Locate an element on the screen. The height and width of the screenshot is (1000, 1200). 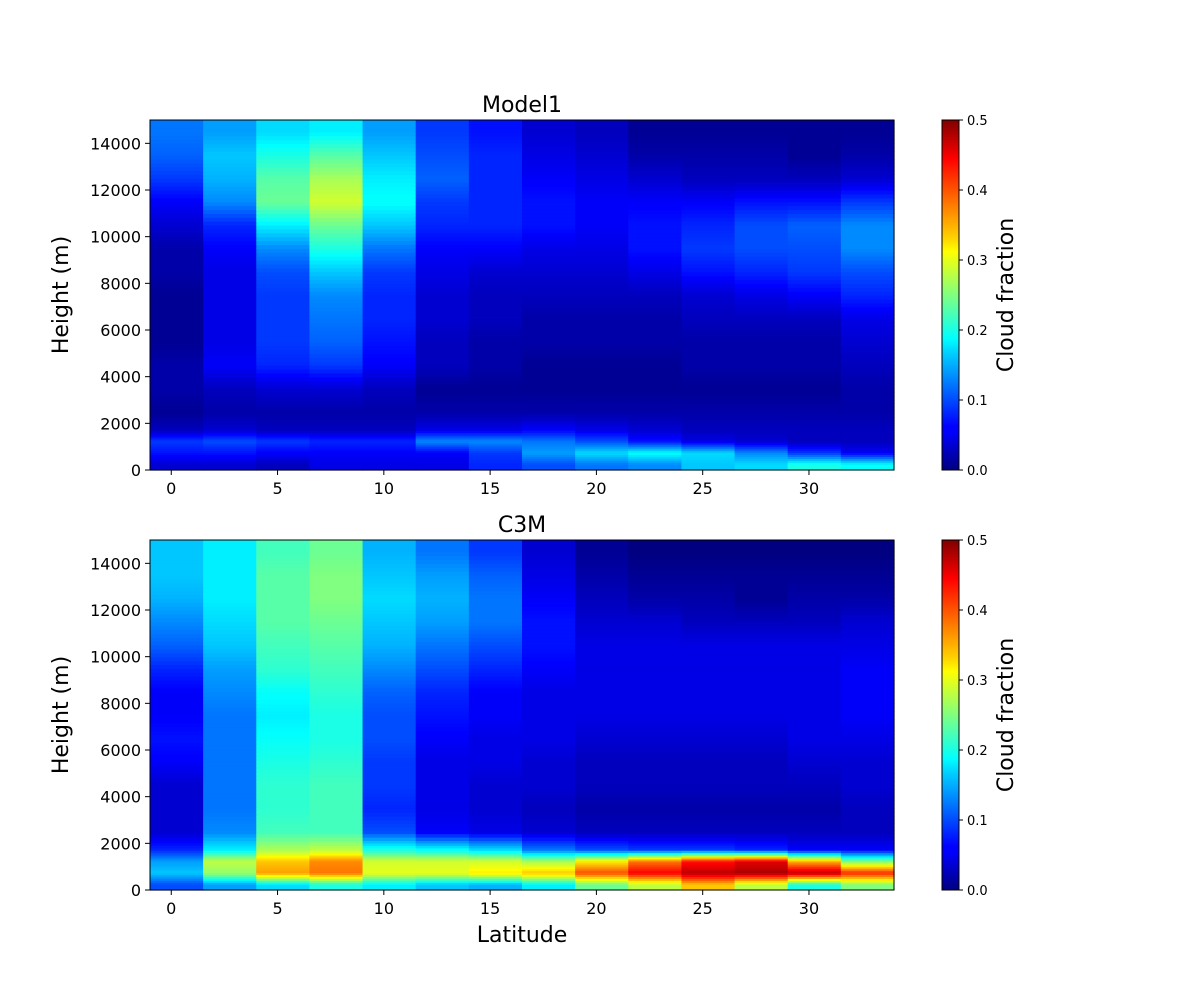
colorbar-tick-label: 0.1 is located at coordinates (977, 401).